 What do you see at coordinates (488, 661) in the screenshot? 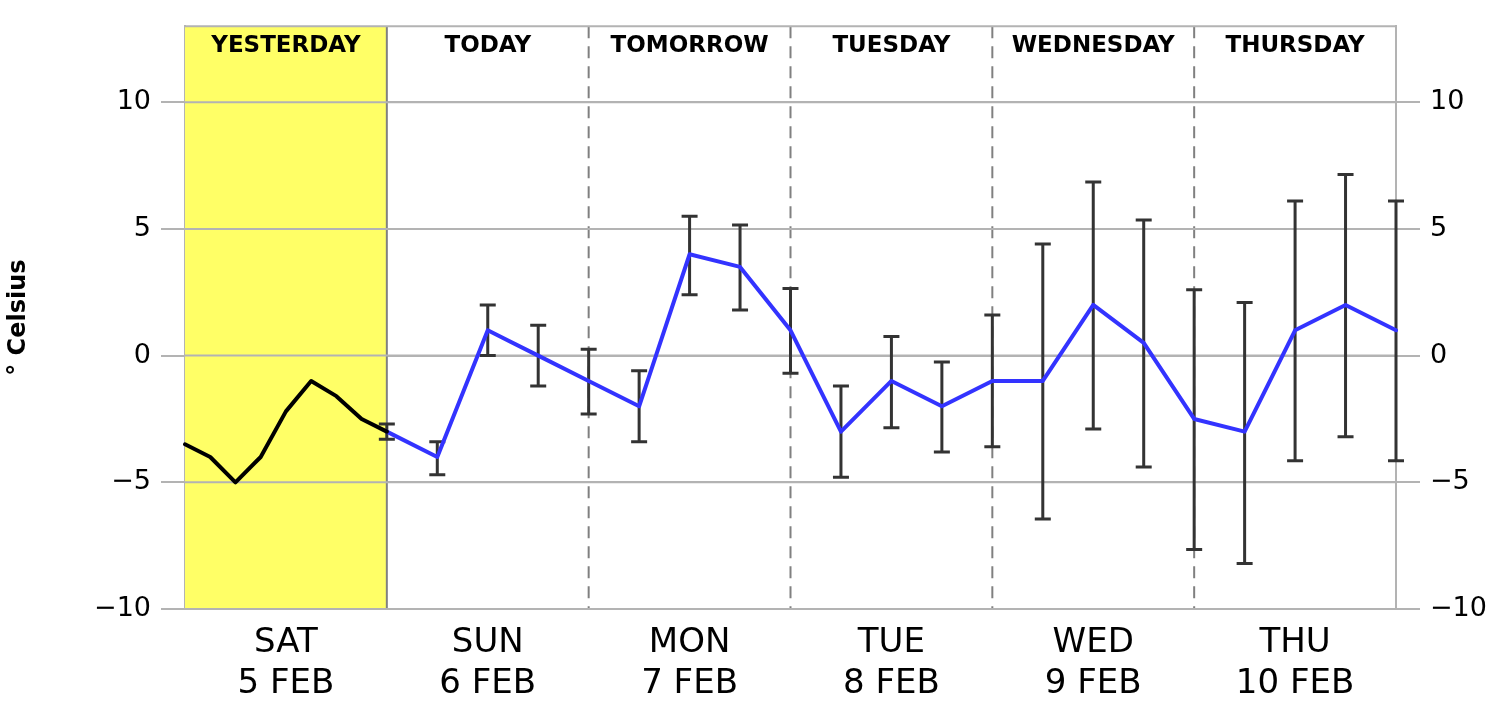
I see `x-tick-label: SUN 6 FEB` at bounding box center [488, 661].